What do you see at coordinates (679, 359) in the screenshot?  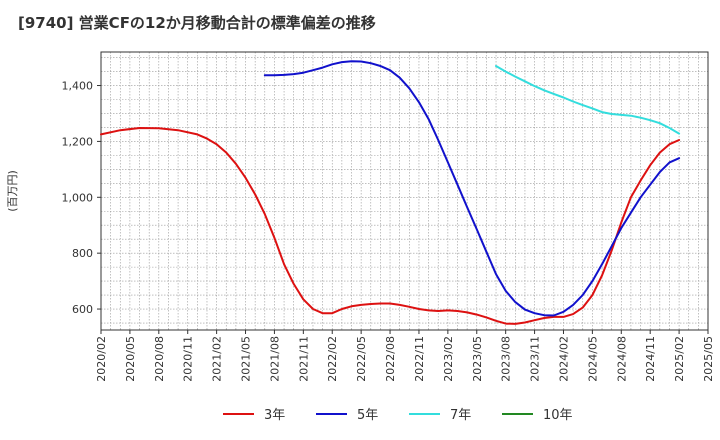 I see `x-tick-label: 2025/02` at bounding box center [679, 359].